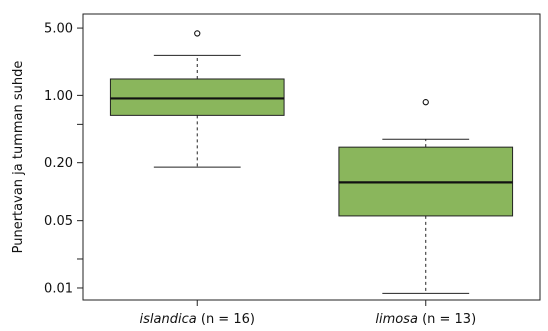 This screenshot has height=331, width=548. I want to click on y-axis: 0.01 0.05 0.20 1.00 5.00, so click(63, 159).